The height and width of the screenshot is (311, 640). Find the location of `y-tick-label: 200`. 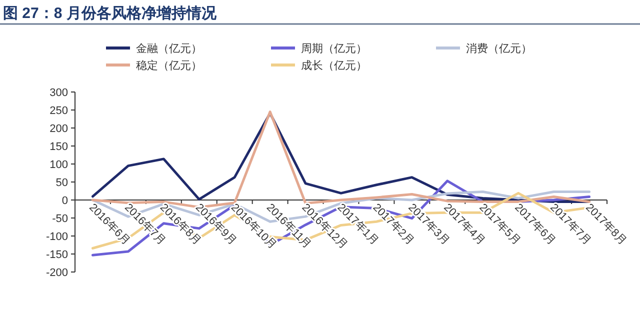

y-tick-label: 200 is located at coordinates (59, 129).